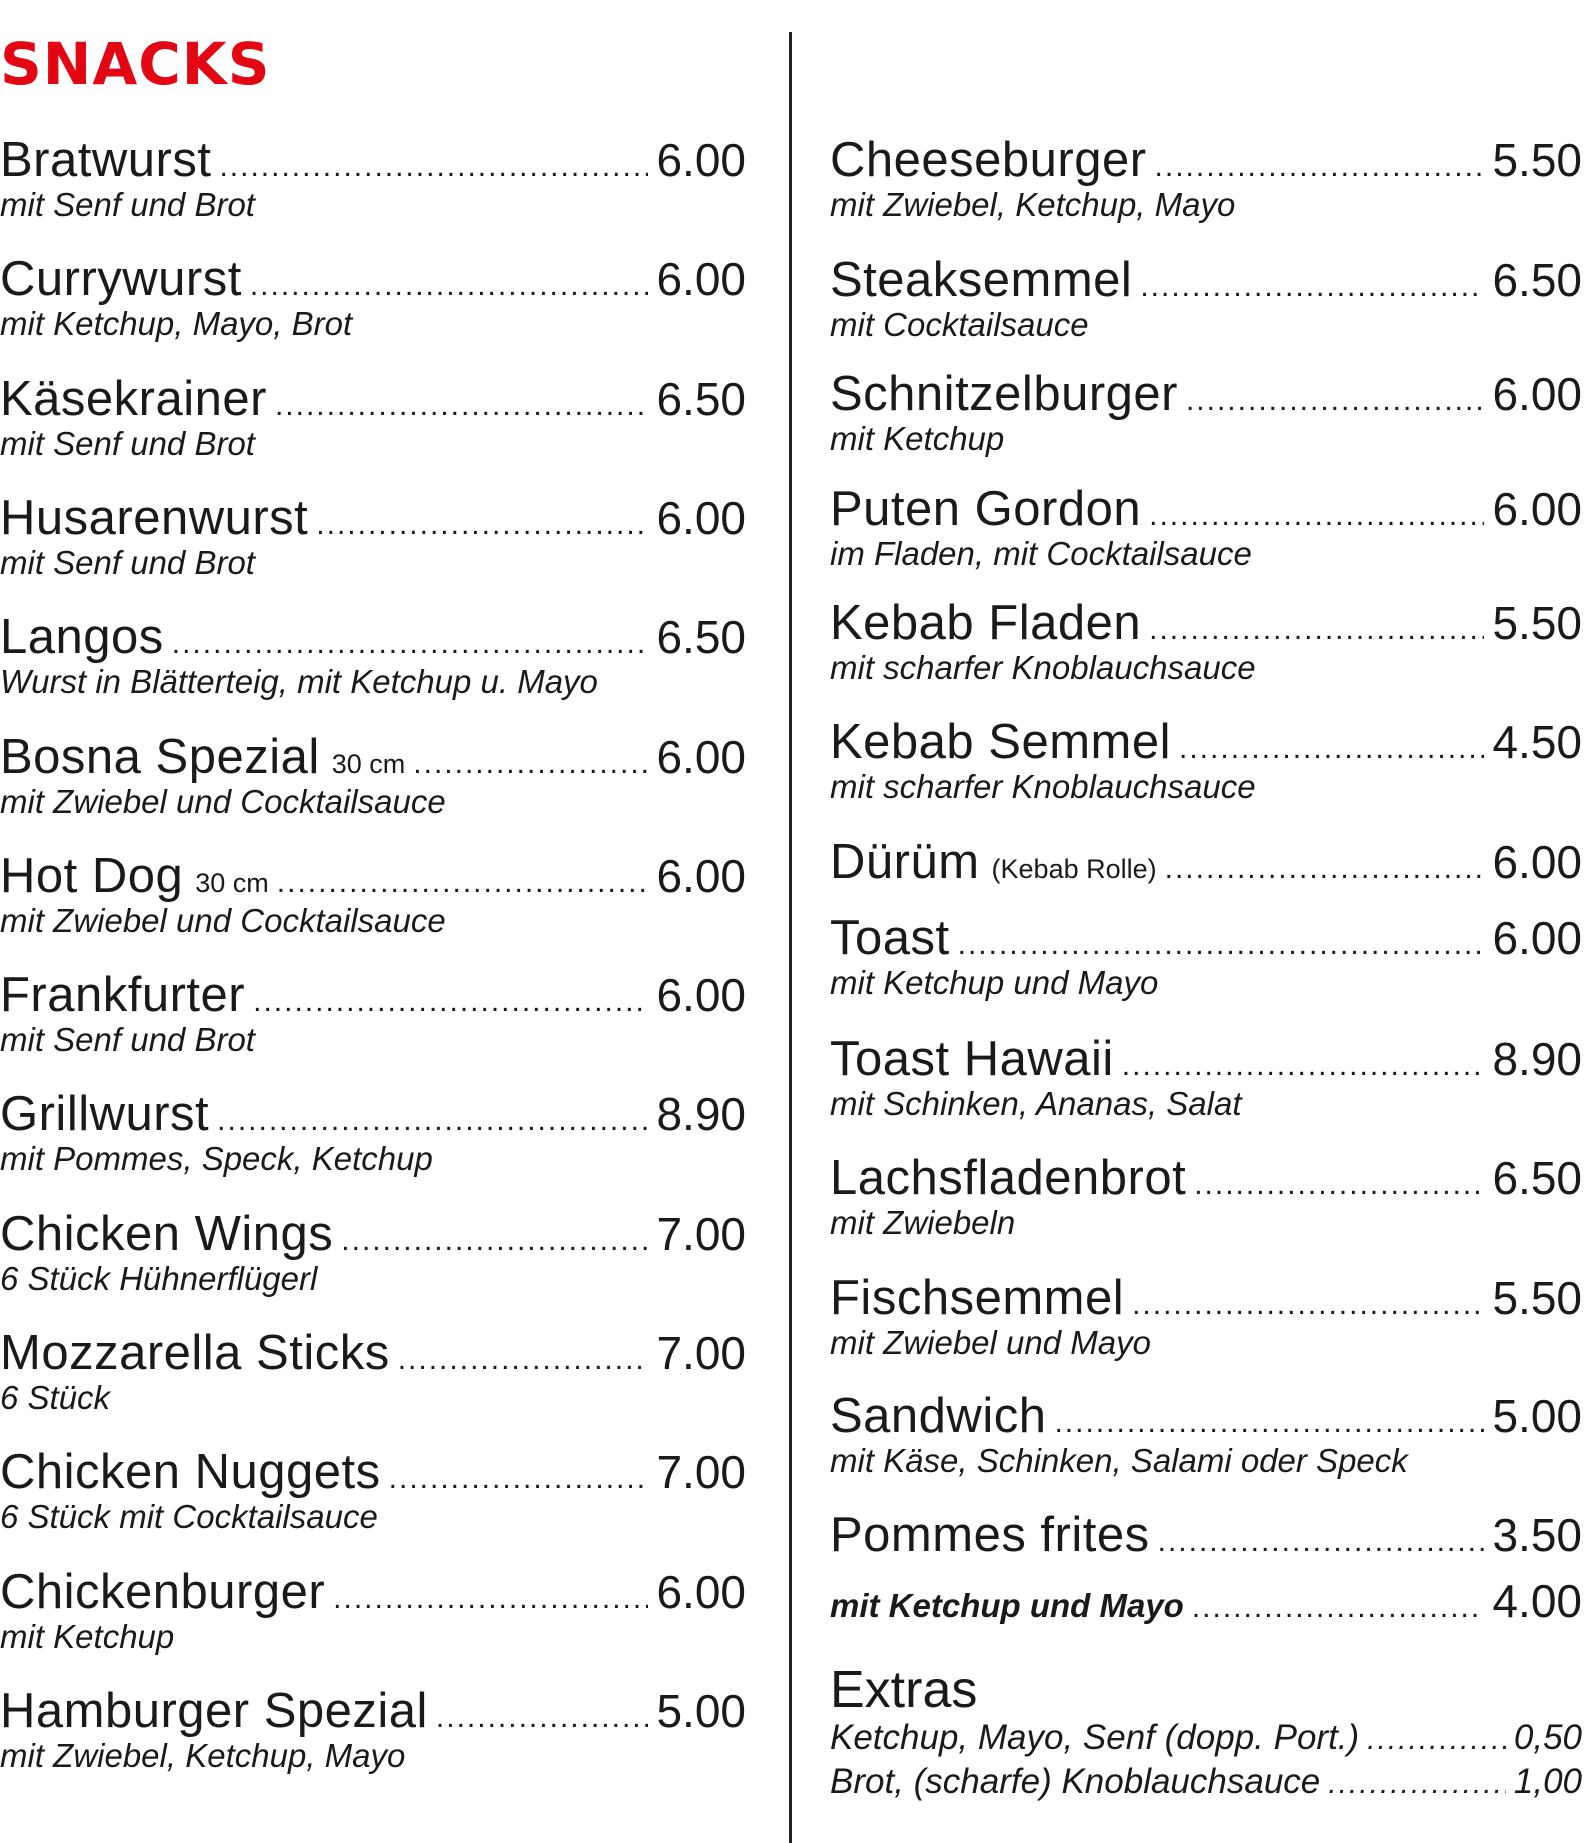 The height and width of the screenshot is (1843, 1588). Describe the element at coordinates (1537, 742) in the screenshot. I see `item-price: 4.50` at that location.